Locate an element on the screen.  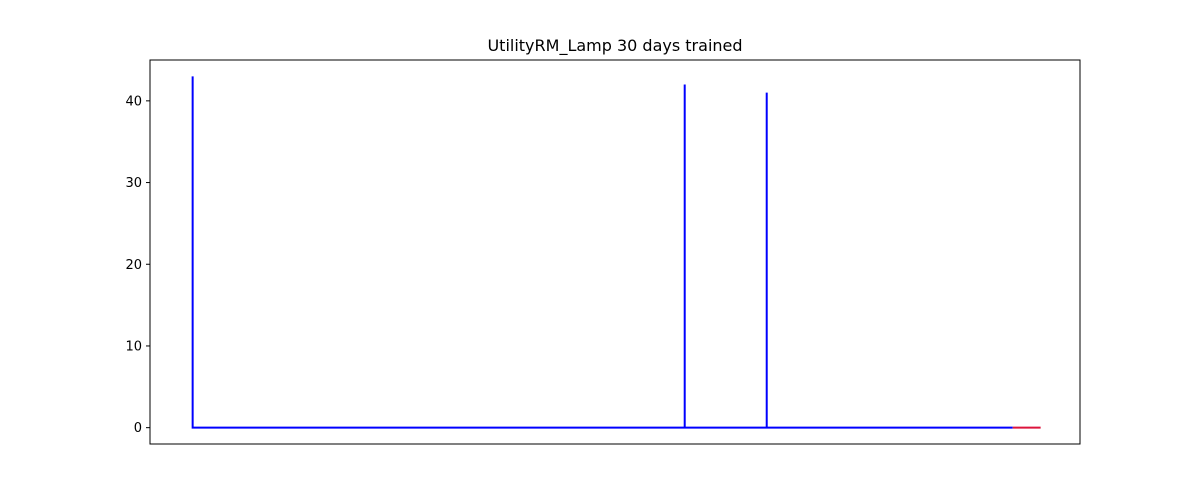
y-tick-label: 20 is located at coordinates (133, 265).